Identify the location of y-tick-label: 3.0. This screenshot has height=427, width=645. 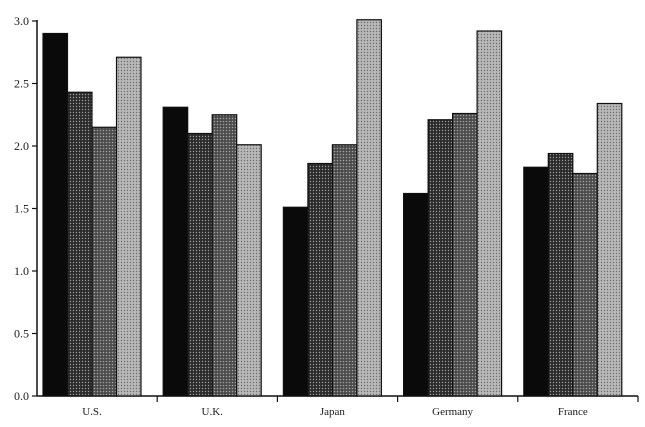
(21, 21).